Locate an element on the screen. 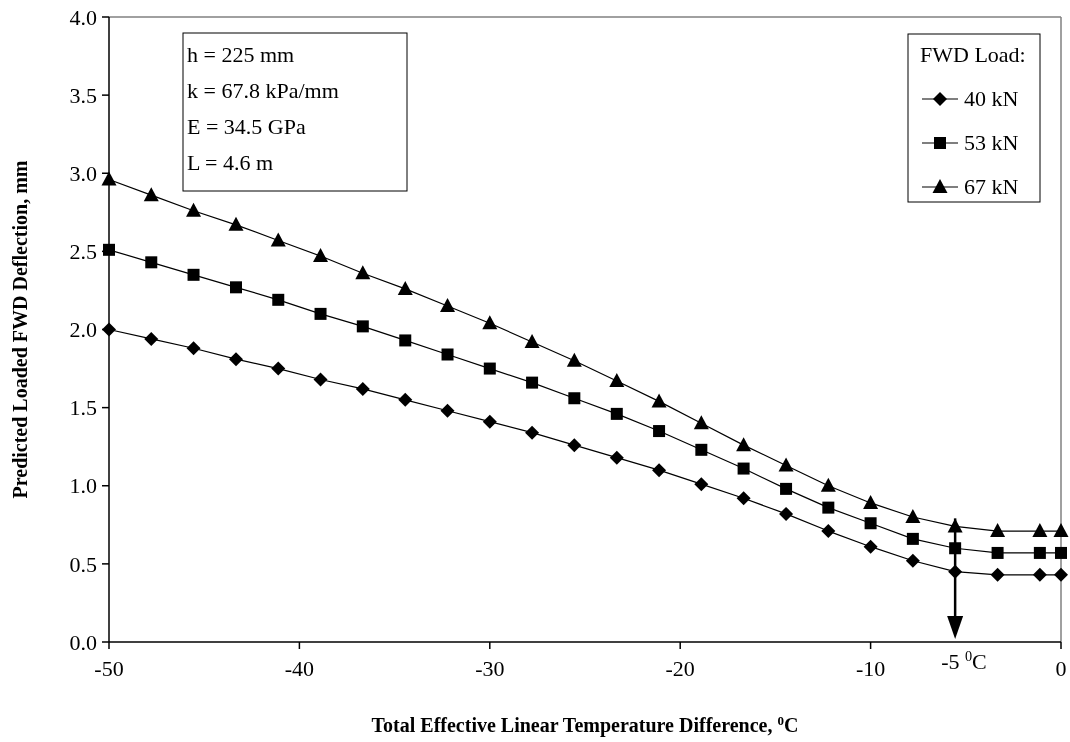  annotation: E = 34.5 GPa is located at coordinates (246, 126).